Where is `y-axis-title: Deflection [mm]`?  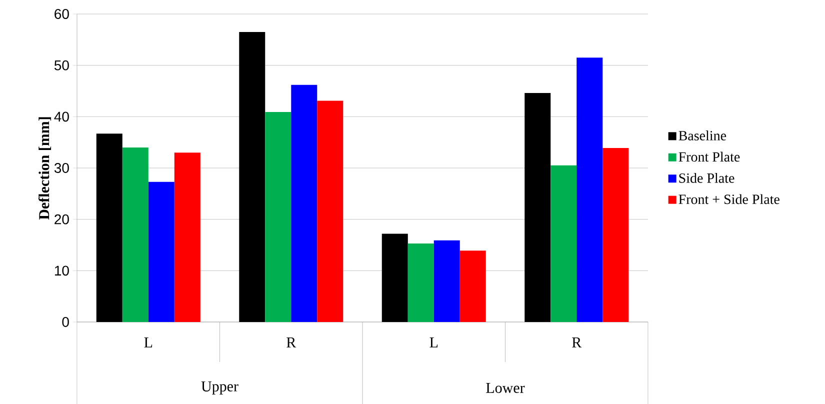 y-axis-title: Deflection [mm] is located at coordinates (45, 168).